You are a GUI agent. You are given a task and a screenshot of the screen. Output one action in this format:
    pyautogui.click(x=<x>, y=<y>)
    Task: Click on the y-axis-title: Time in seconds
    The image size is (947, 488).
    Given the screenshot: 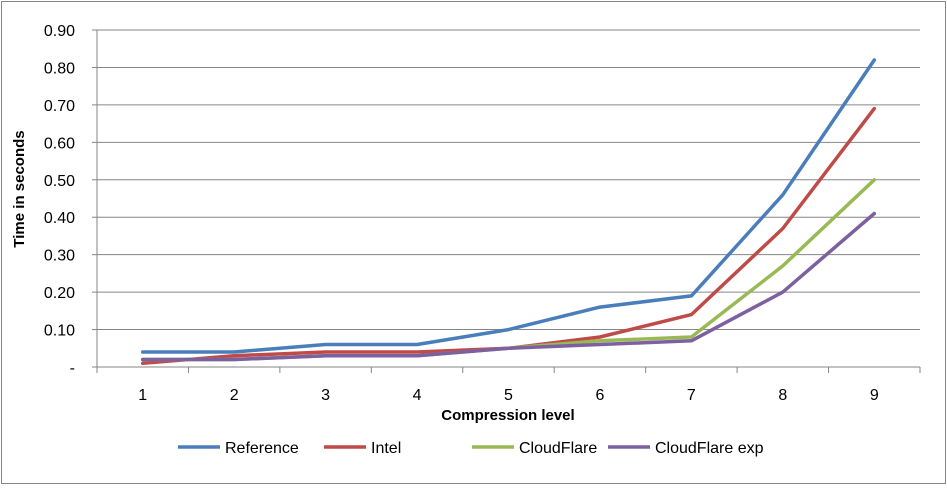 What is the action you would take?
    pyautogui.click(x=19, y=188)
    